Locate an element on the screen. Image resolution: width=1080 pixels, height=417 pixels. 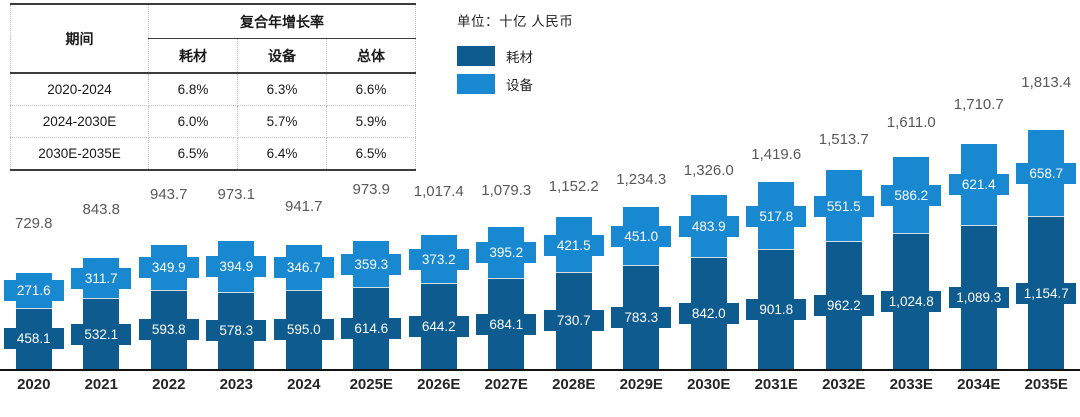
value-label-equipment: 621.4 is located at coordinates (978, 185).